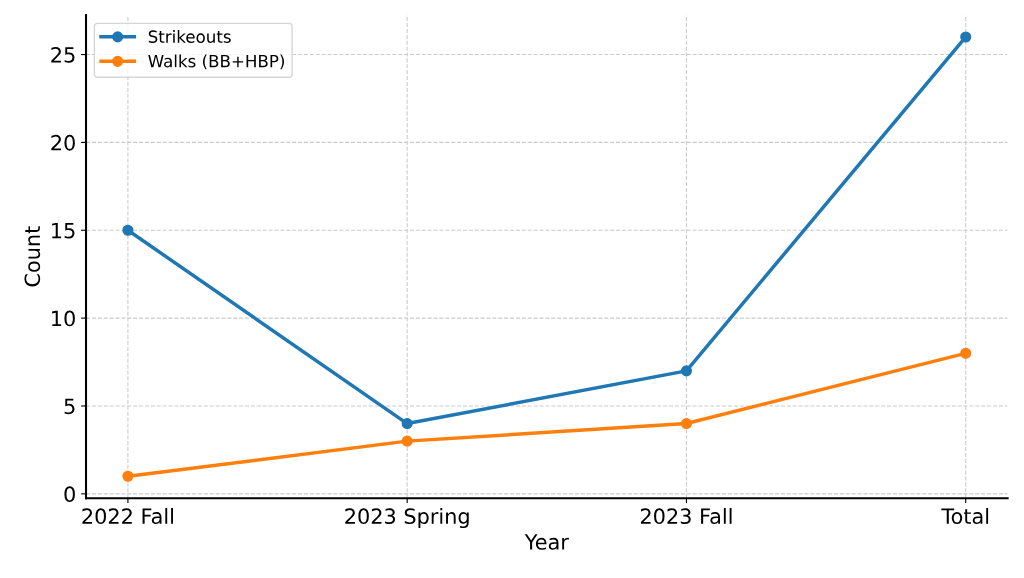 Image resolution: width=1024 pixels, height=578 pixels. Describe the element at coordinates (69, 406) in the screenshot. I see `y-tick-label: 5` at that location.